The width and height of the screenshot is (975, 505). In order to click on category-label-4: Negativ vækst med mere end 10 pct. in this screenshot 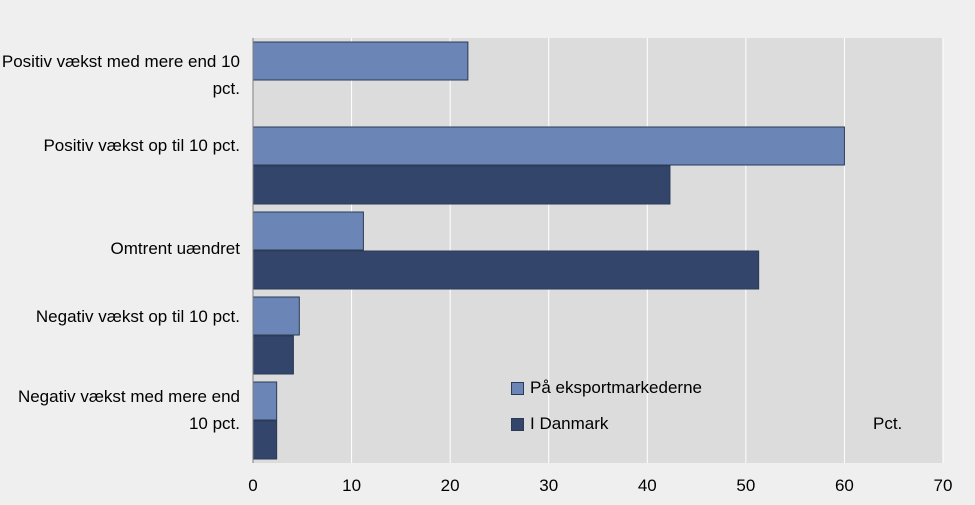, I will do `click(128, 410)`.